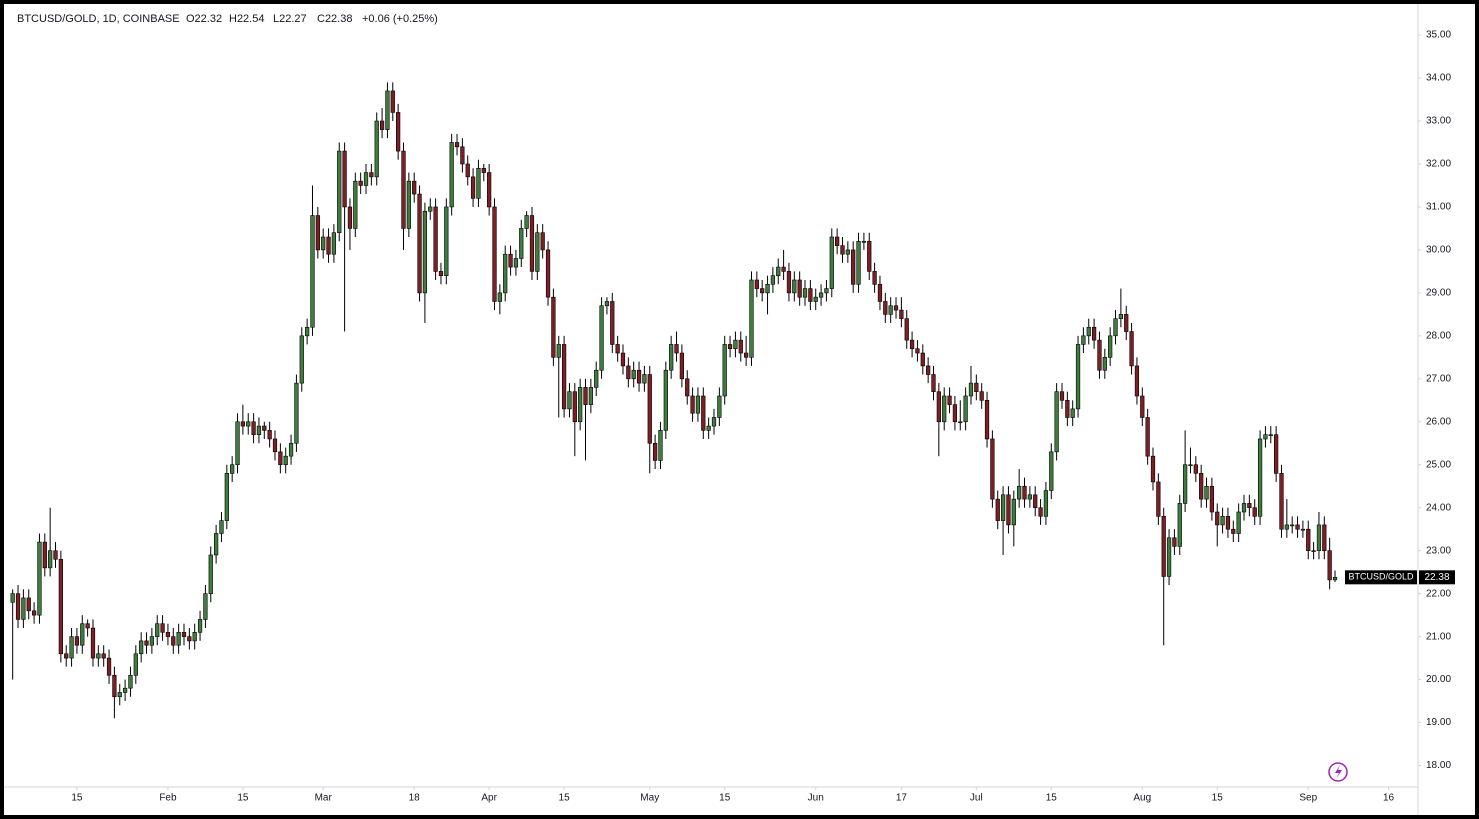 The width and height of the screenshot is (1479, 819). I want to click on x-tick-label: 15, so click(565, 798).